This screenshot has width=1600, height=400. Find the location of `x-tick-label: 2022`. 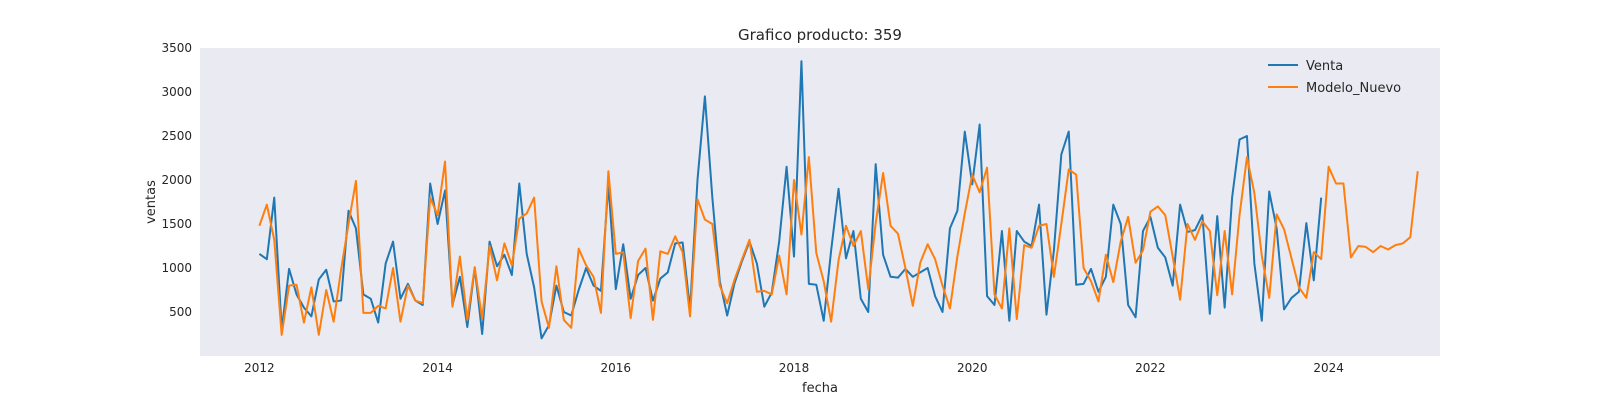

x-tick-label: 2022 is located at coordinates (1150, 368).